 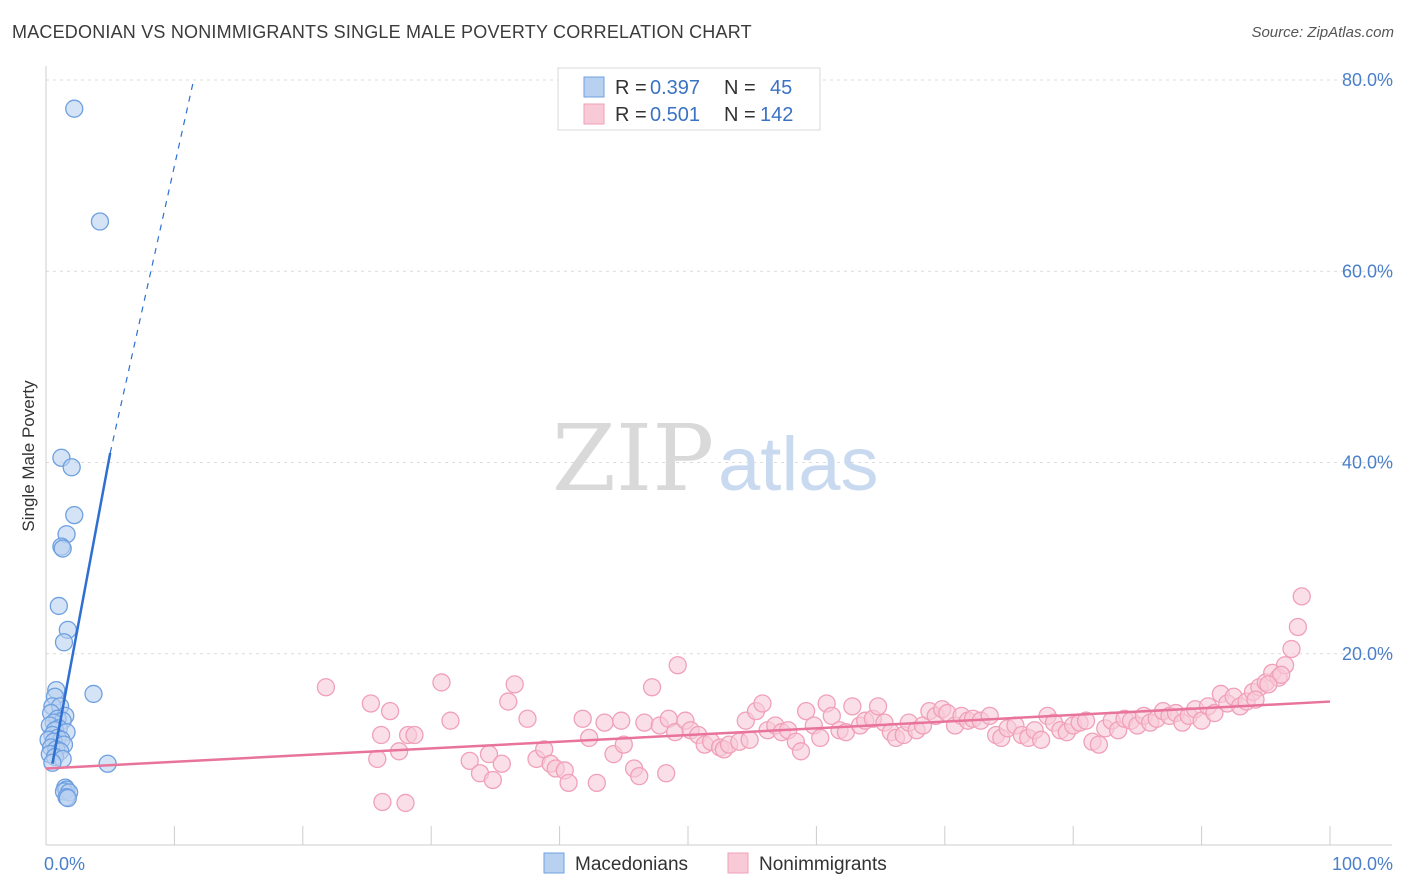 What do you see at coordinates (798, 464) in the screenshot?
I see `watermark-atlas: atlas` at bounding box center [798, 464].